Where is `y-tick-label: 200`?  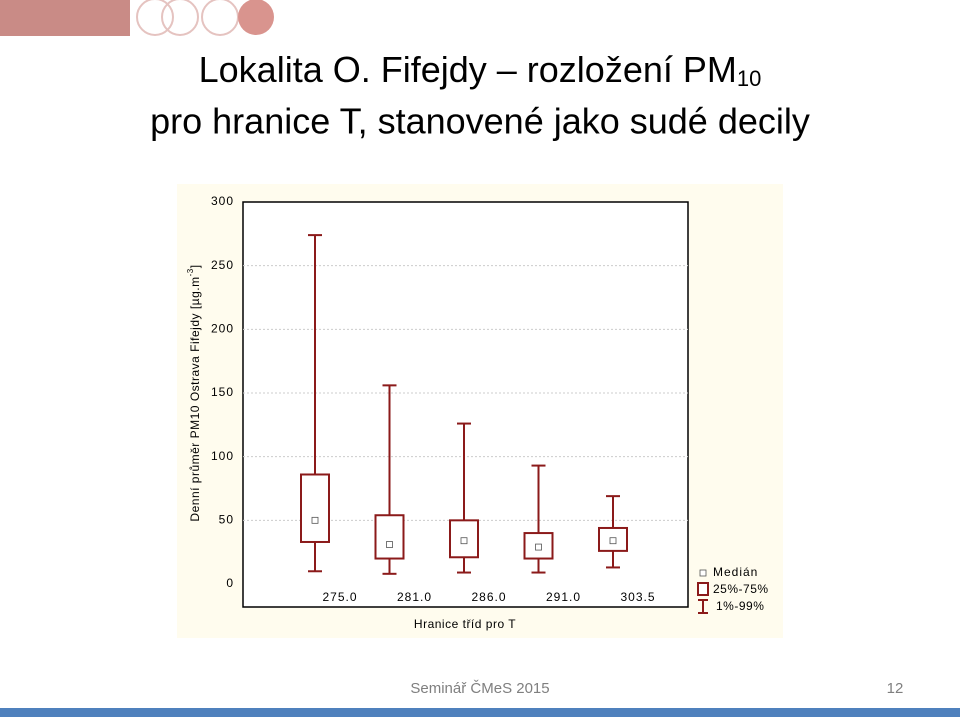
y-tick-label: 200 is located at coordinates (222, 329).